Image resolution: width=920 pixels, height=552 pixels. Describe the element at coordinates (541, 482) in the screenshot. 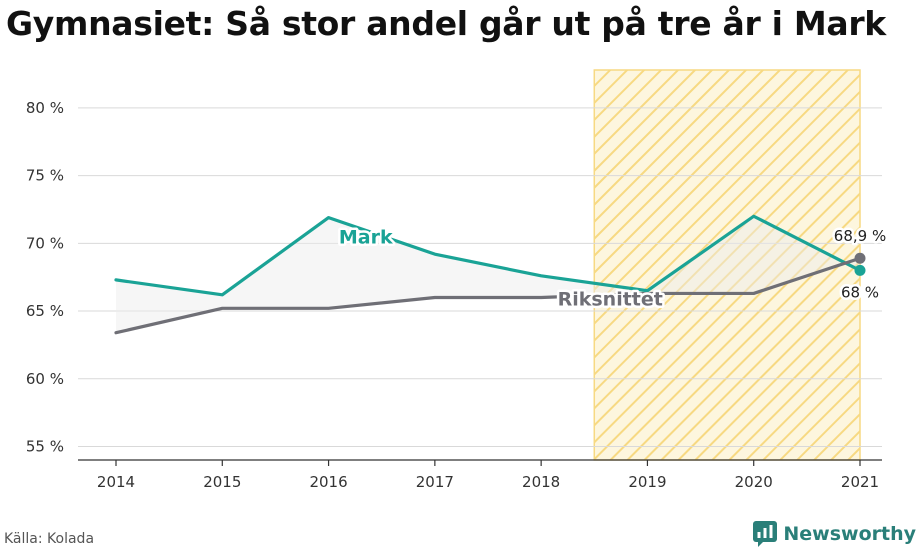

I see `x-tick-label: 2018` at that location.